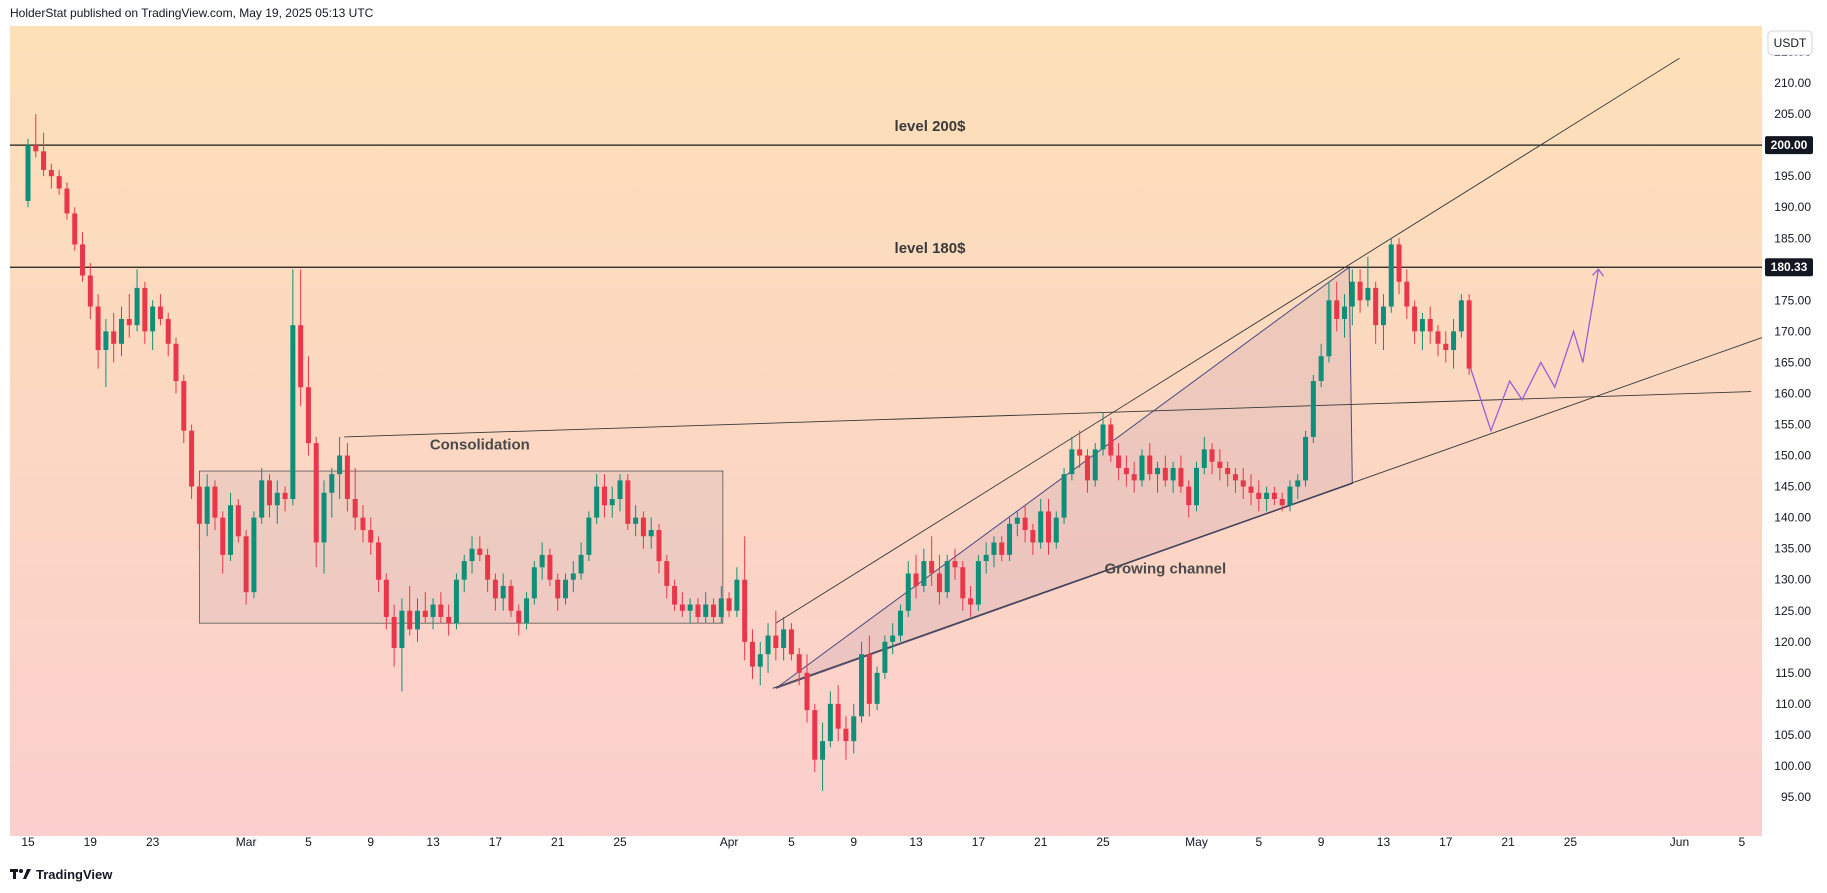 The image size is (1827, 893). Describe the element at coordinates (1792, 580) in the screenshot. I see `y-tick-label: 130.00` at that location.